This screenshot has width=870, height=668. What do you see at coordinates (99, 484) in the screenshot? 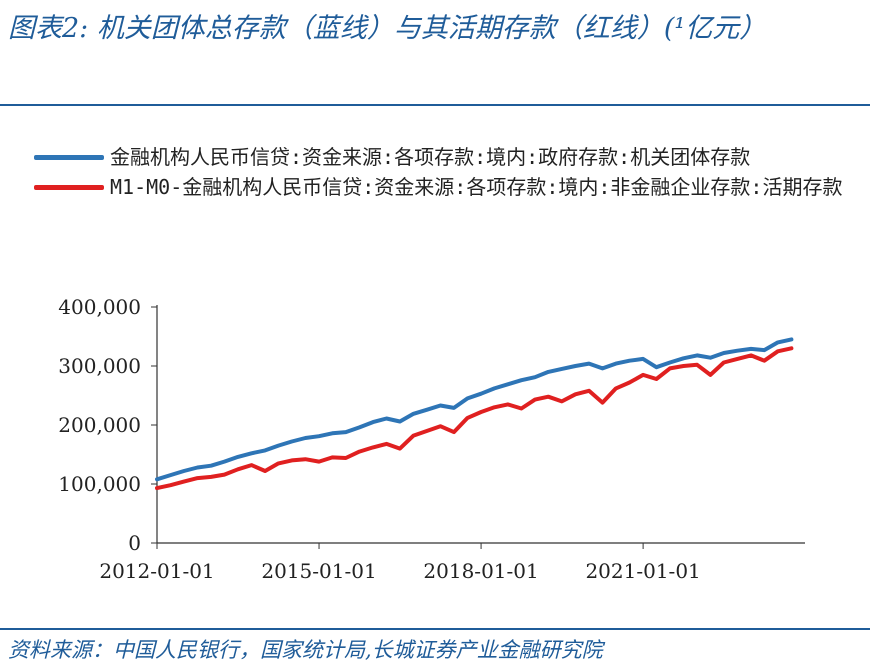
I see `y-tick-label: 100,000` at bounding box center [99, 484].